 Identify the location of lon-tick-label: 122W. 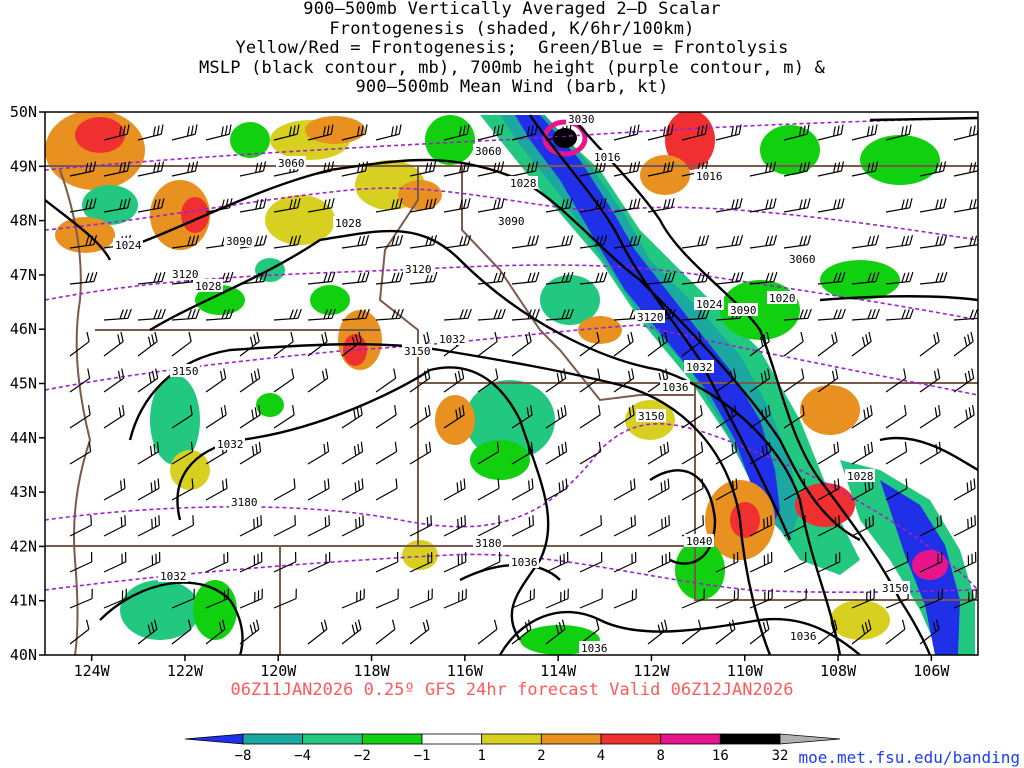
(185, 671).